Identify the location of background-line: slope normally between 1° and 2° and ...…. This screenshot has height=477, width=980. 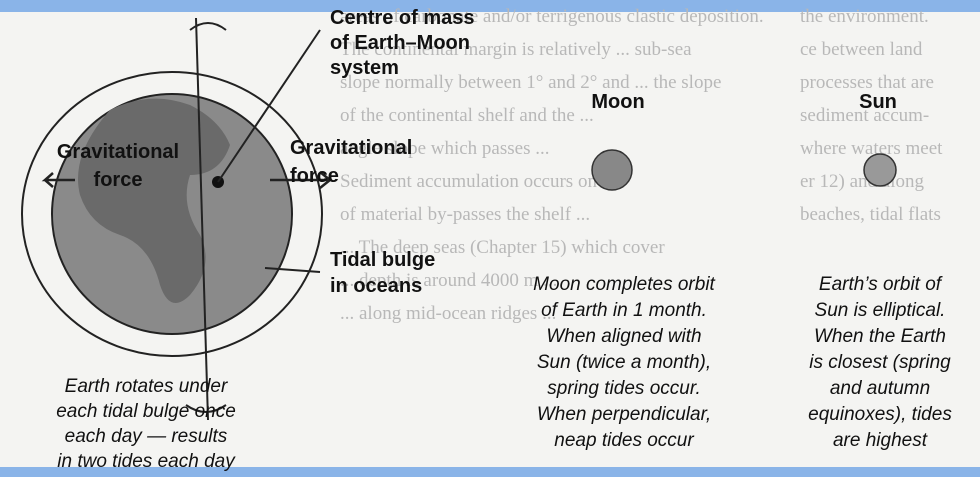
(530, 82).